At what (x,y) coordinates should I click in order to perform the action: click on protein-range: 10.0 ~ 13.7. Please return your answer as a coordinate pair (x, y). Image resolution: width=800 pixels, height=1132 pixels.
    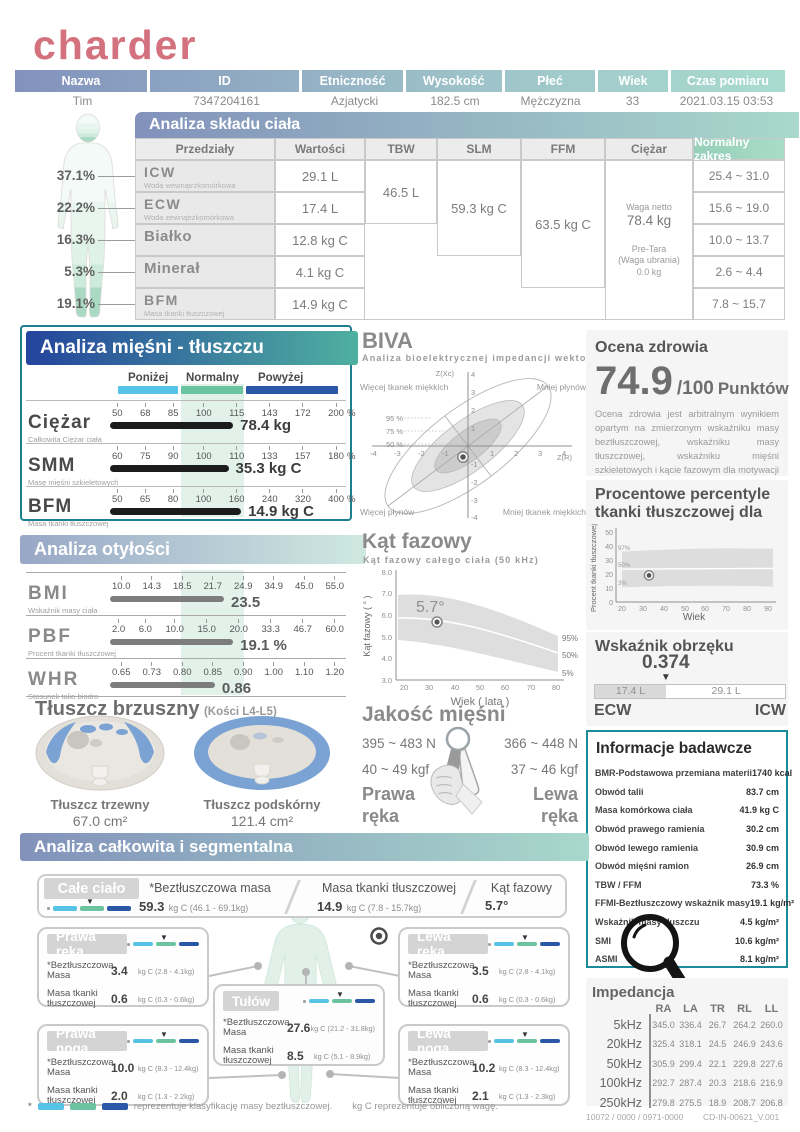
    Looking at the image, I should click on (739, 240).